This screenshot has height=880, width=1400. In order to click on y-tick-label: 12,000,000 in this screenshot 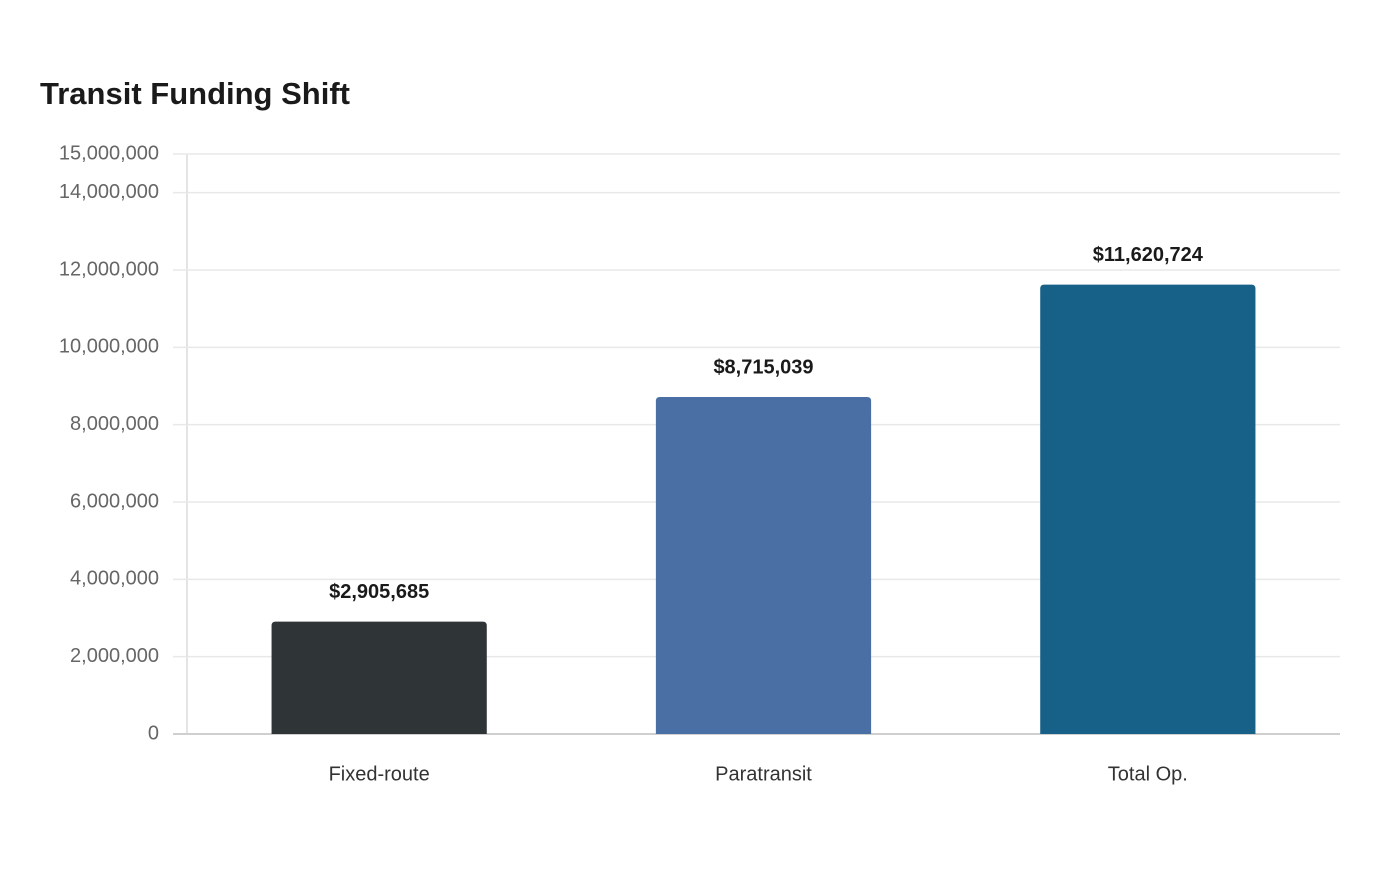, I will do `click(109, 269)`.